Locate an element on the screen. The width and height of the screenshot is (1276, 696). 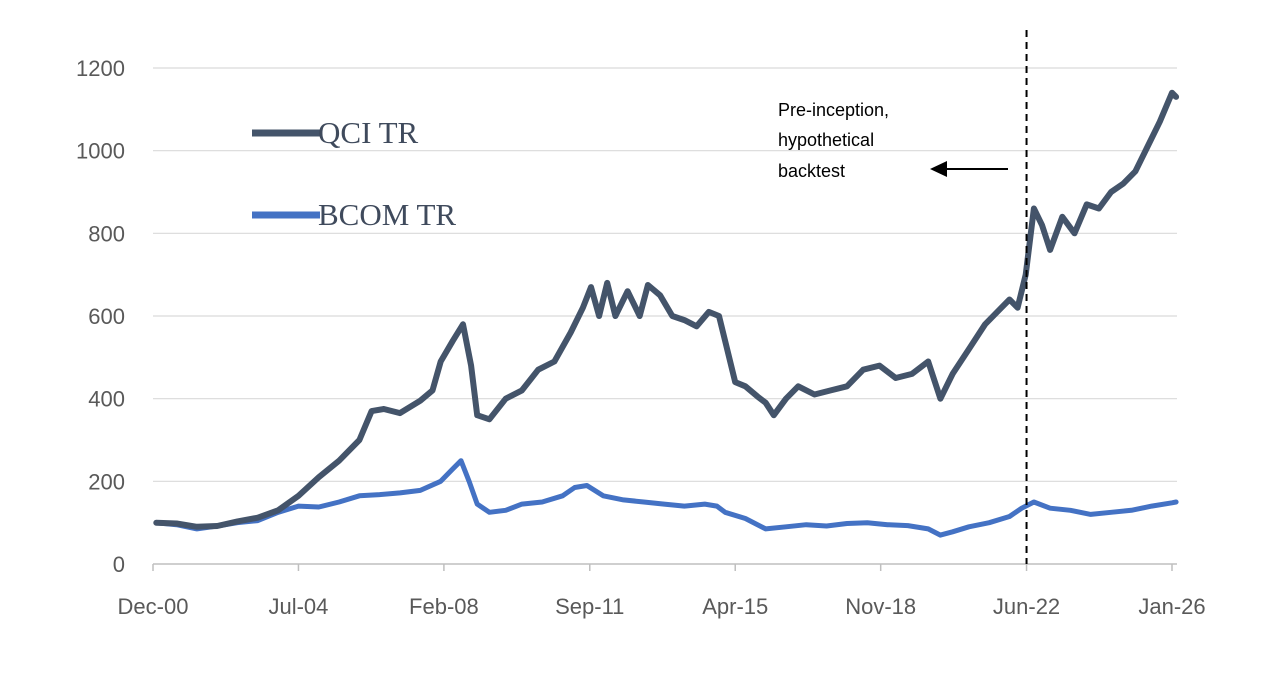
x-tick-label-6: Jun-22 is located at coordinates (1026, 606).